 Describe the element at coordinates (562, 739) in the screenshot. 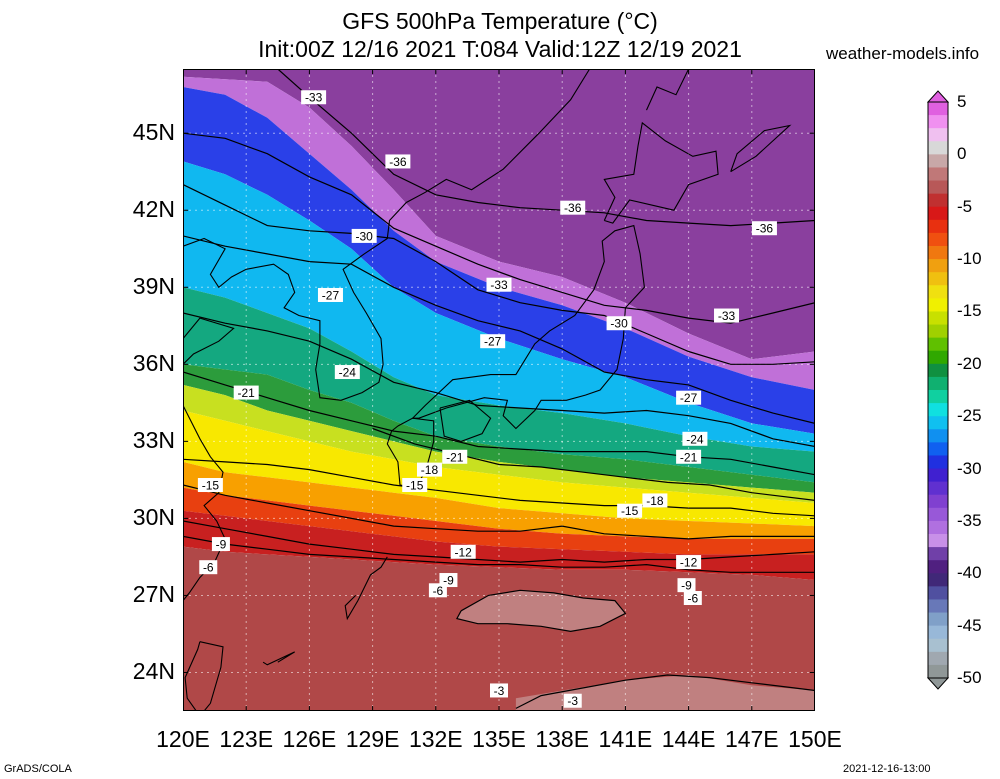

I see `longitude-label: 138E` at that location.